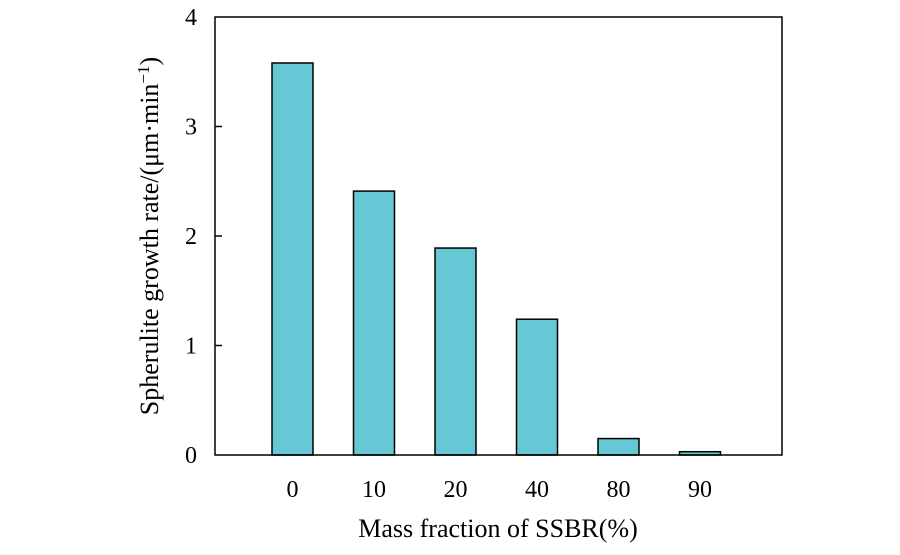 Image resolution: width=900 pixels, height=555 pixels. What do you see at coordinates (374, 490) in the screenshot?
I see `x-tick-label: 10` at bounding box center [374, 490].